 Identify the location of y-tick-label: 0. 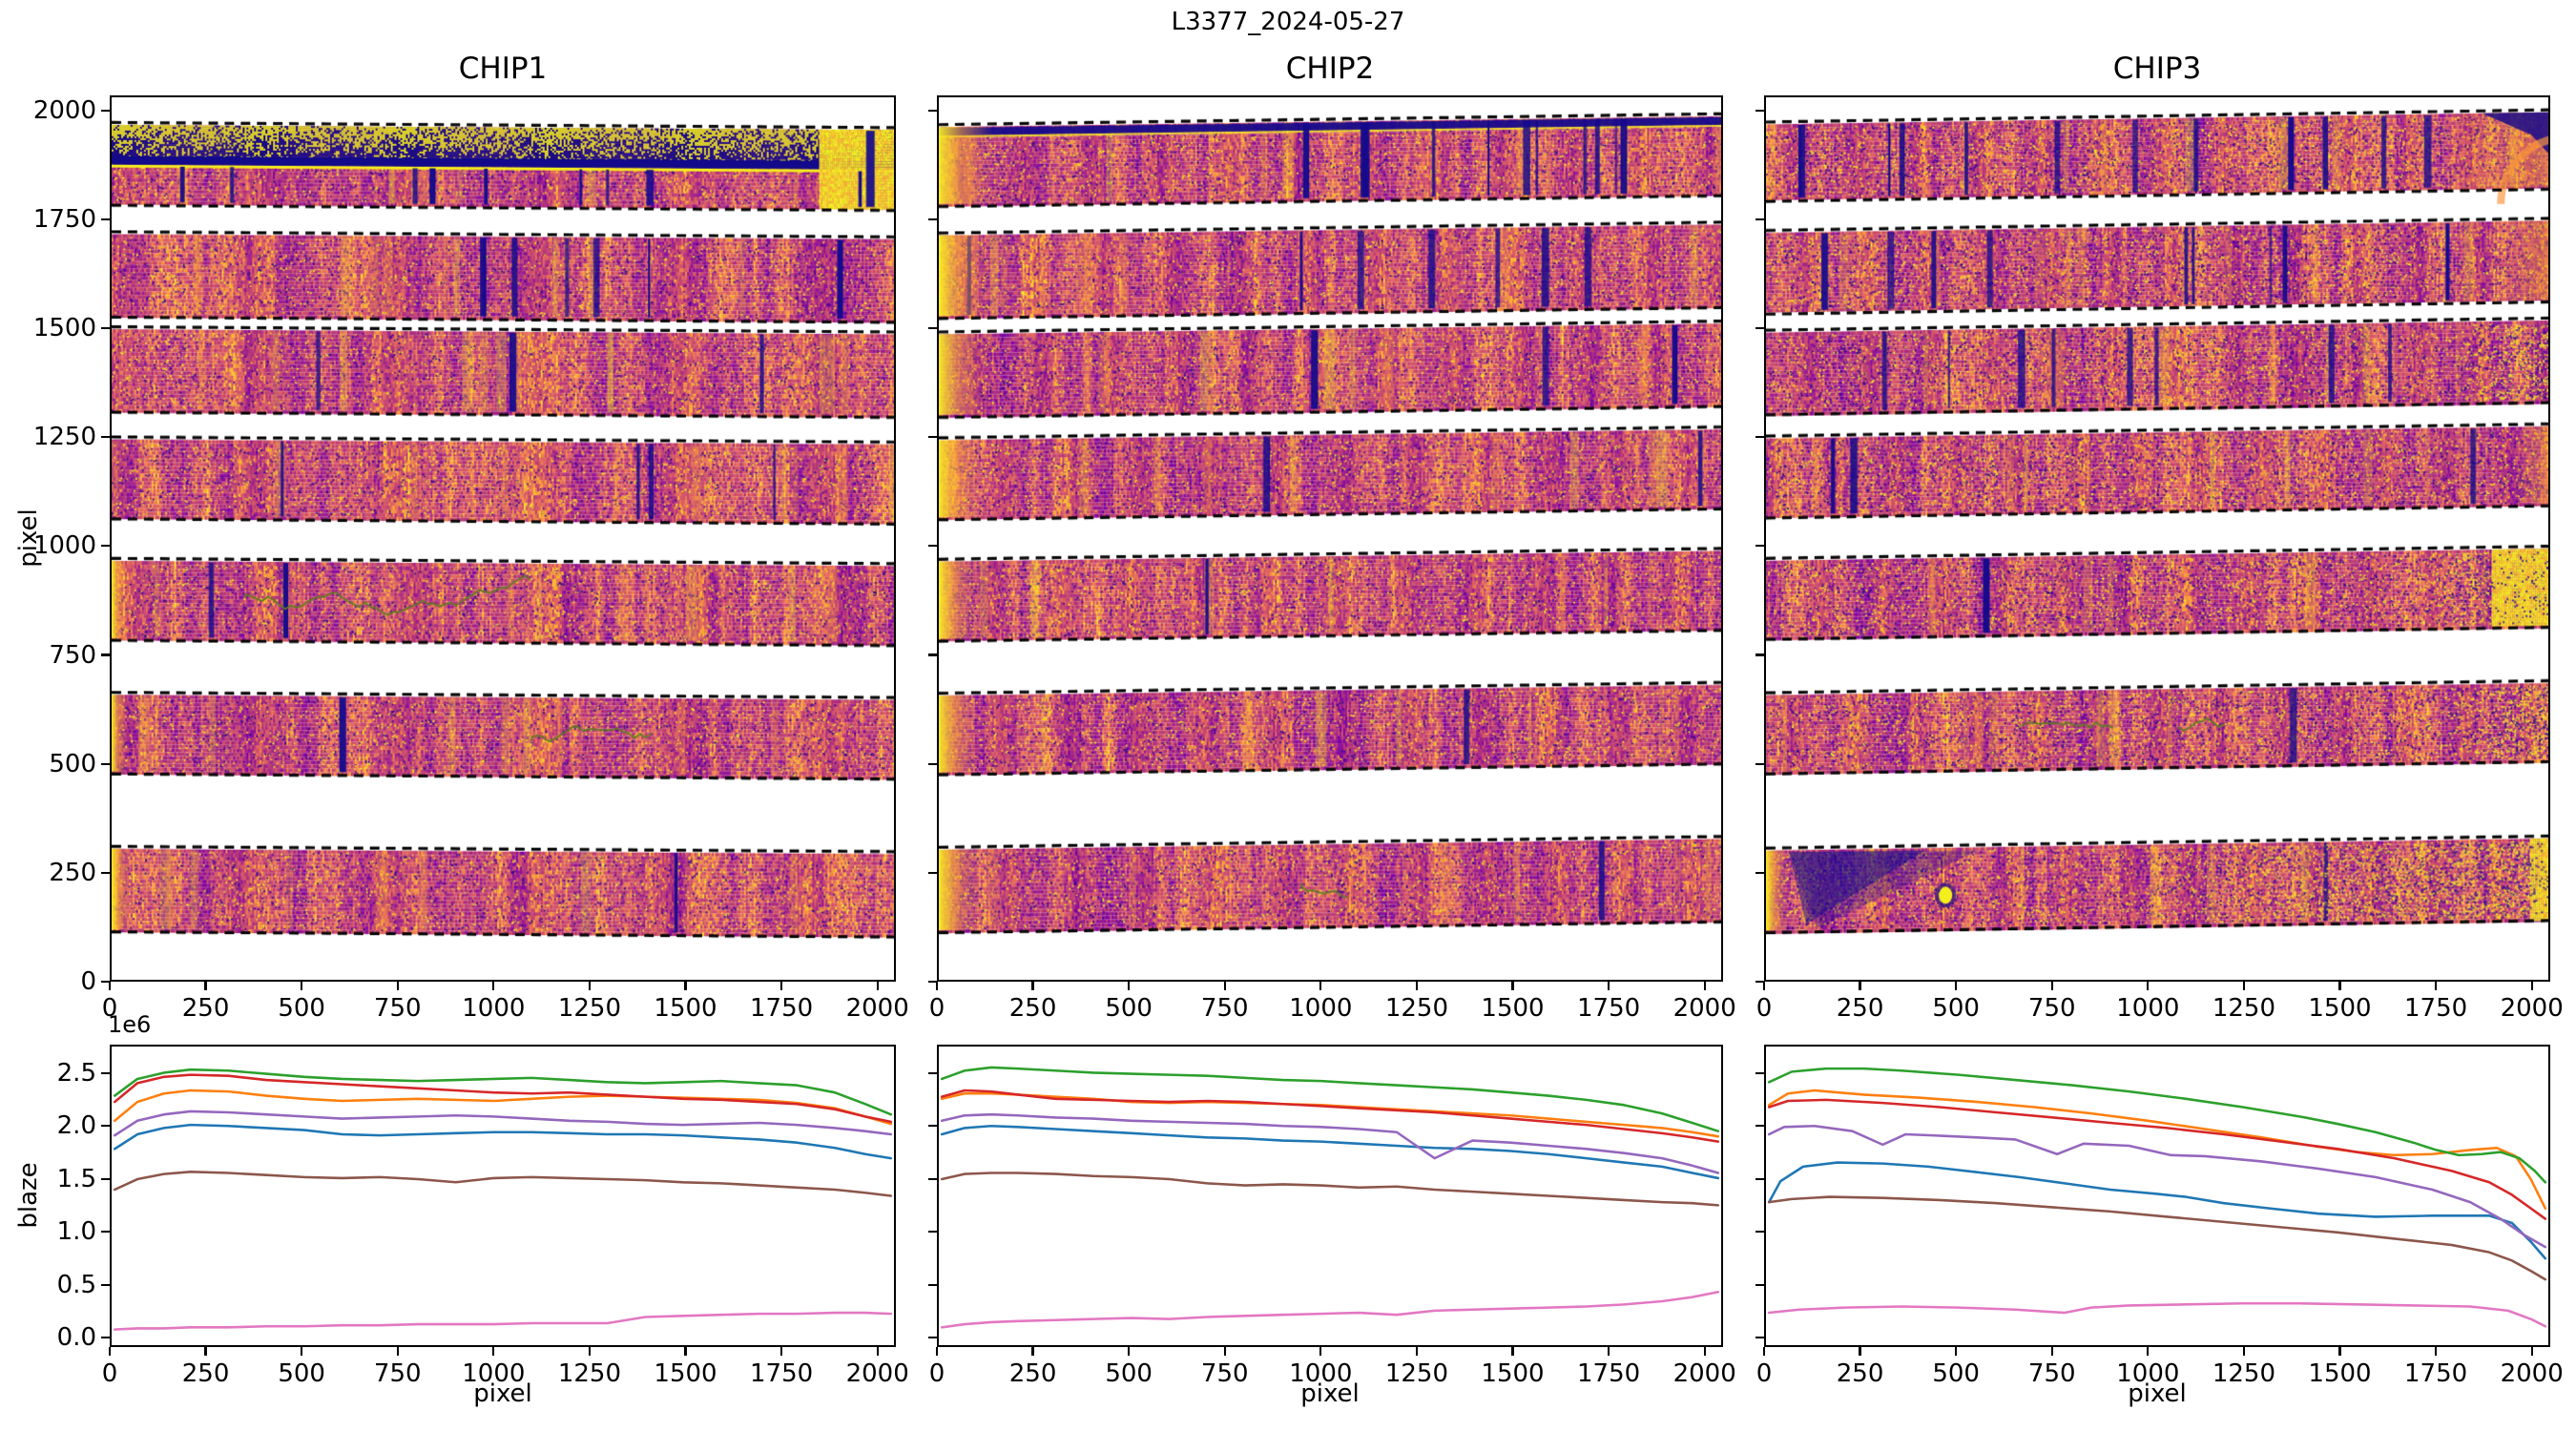
(88, 982).